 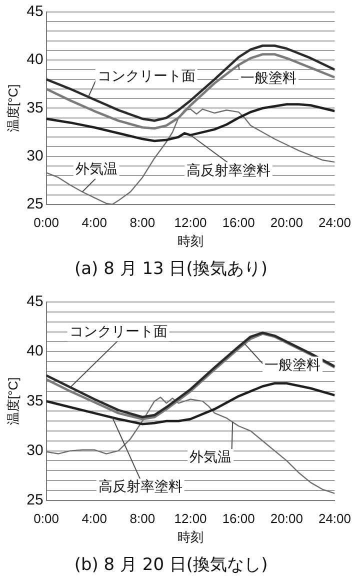 I want to click on series-label: 高反射率塗料, so click(x=228, y=170).